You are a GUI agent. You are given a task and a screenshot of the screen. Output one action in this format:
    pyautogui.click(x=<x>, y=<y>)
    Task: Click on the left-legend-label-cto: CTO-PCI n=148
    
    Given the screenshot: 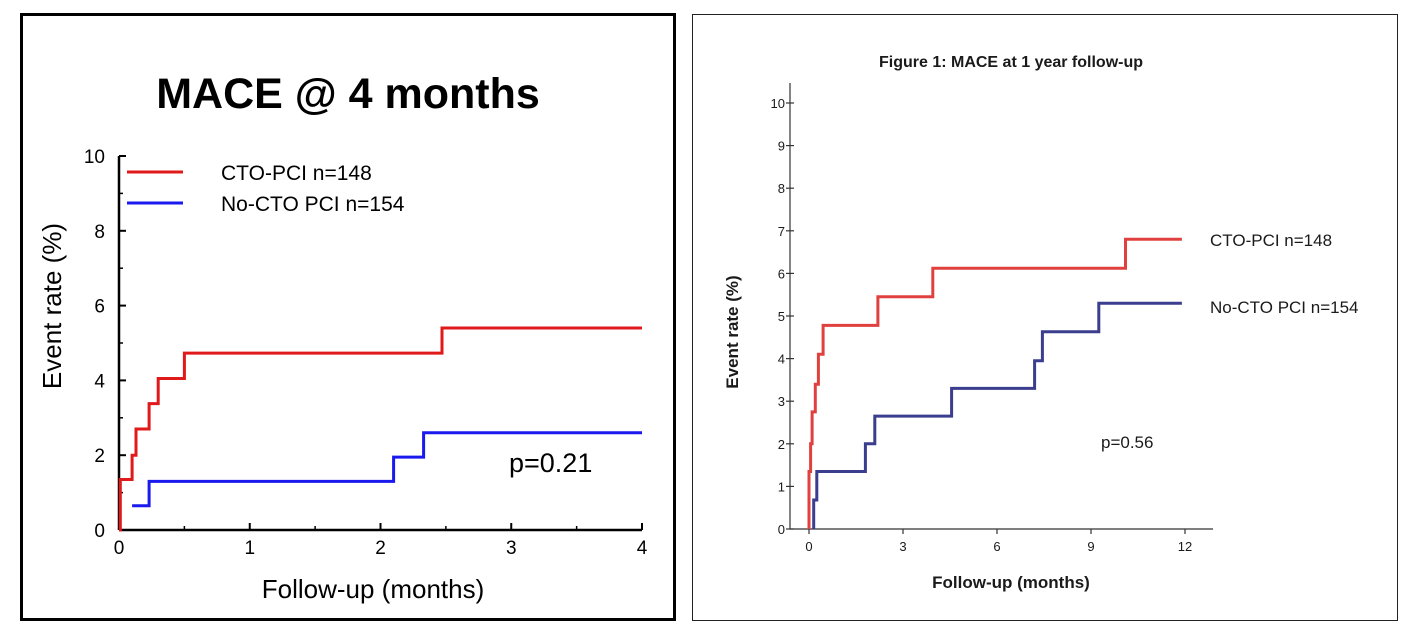 What is the action you would take?
    pyautogui.click(x=296, y=173)
    